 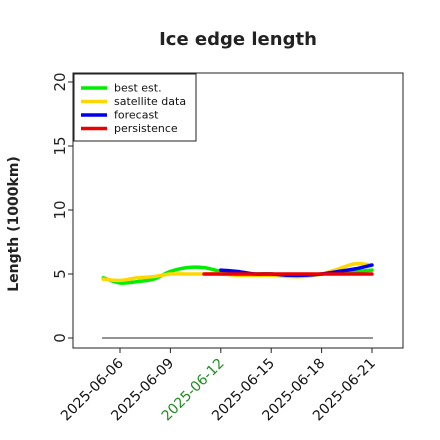 I want to click on legend-label: best est., so click(x=138, y=88).